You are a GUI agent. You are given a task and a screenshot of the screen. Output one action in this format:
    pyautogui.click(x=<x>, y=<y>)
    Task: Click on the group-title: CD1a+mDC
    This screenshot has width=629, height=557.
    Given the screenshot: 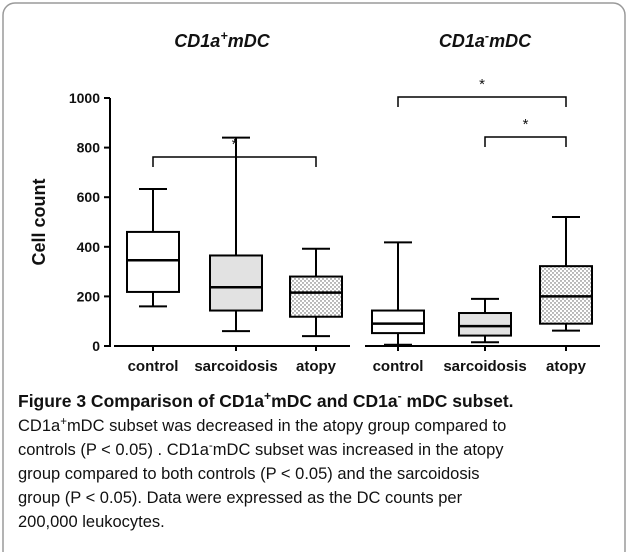 What is the action you would take?
    pyautogui.click(x=222, y=40)
    